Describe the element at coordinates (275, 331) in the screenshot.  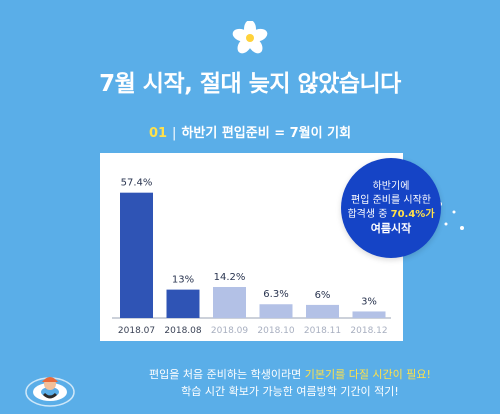
I see `x-tick-label: 2018.10` at that location.